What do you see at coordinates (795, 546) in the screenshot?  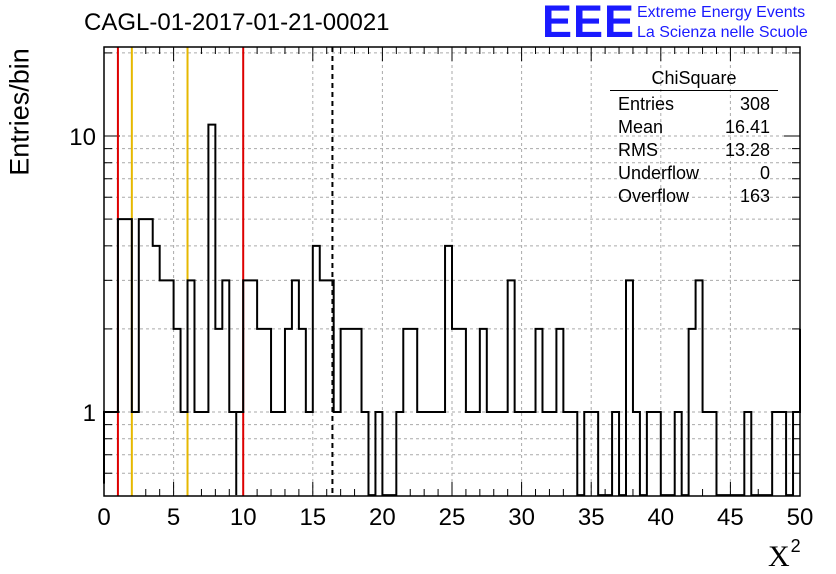 I see `x-axis-label-superscript: 2` at bounding box center [795, 546].